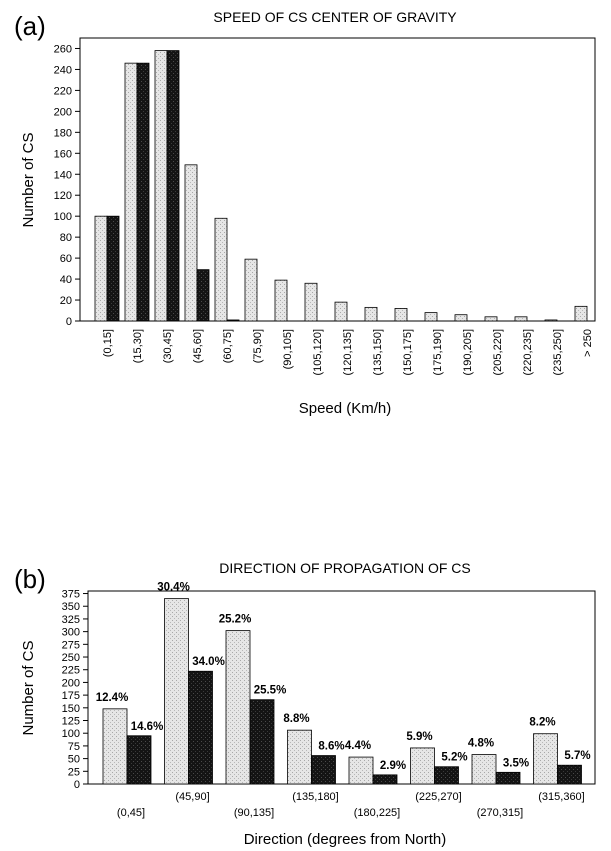  Describe the element at coordinates (438, 797) in the screenshot. I see `x-tick-label: (225,270]` at that location.